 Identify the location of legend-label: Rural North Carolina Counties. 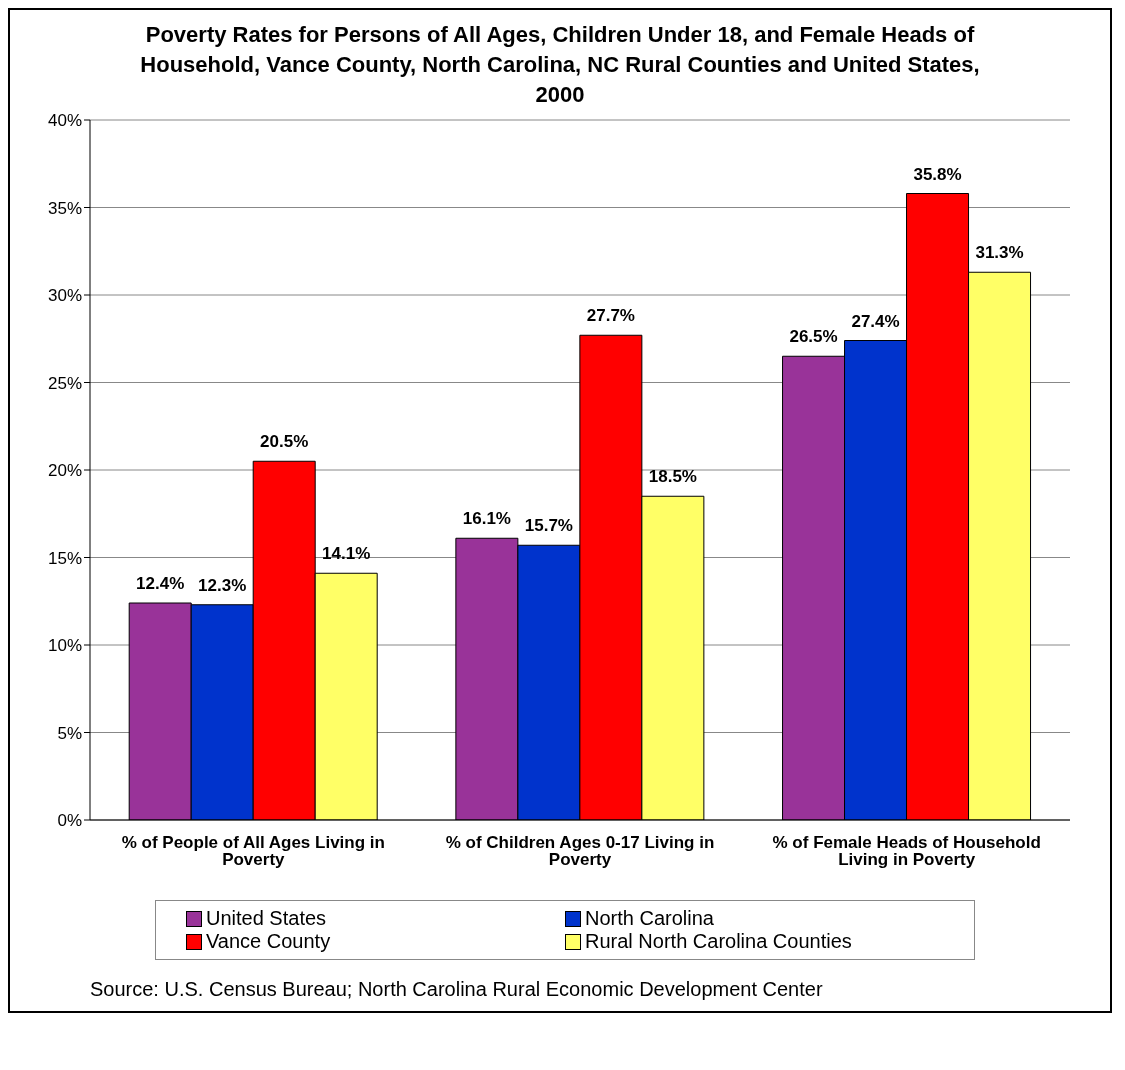
(718, 941).